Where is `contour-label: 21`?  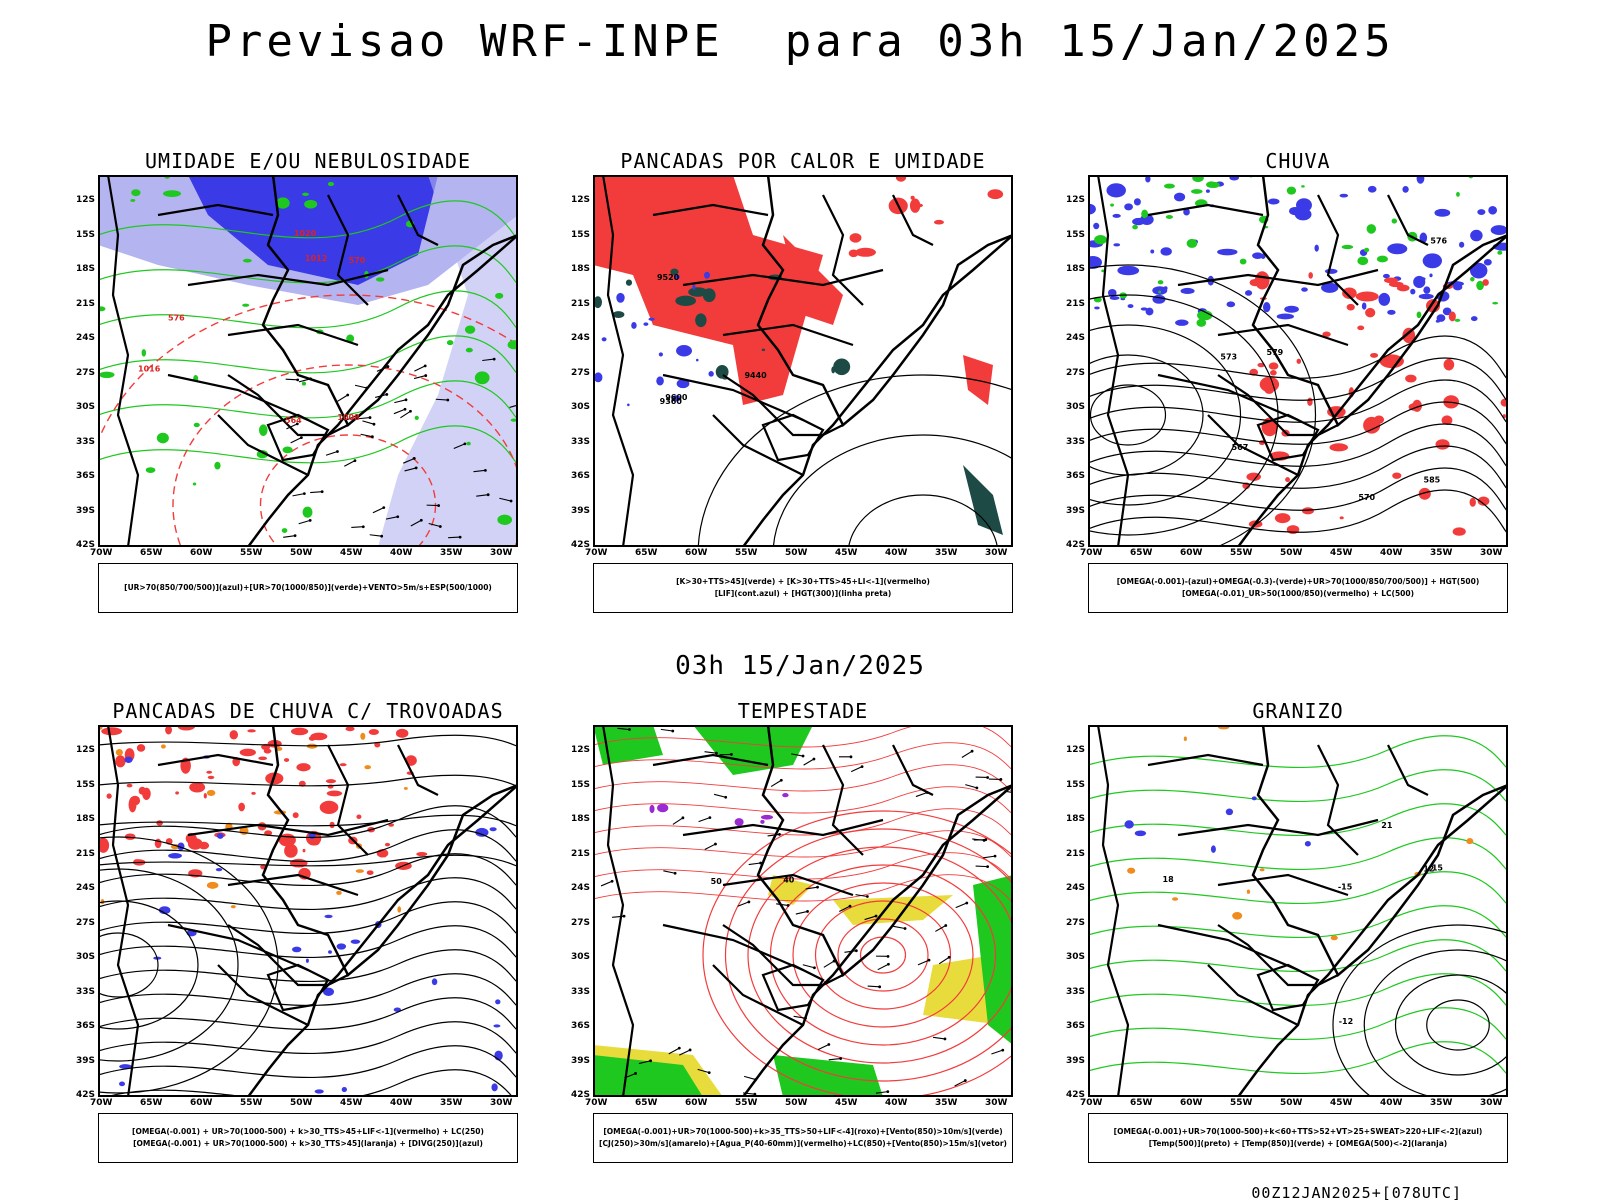 contour-label: 21 is located at coordinates (1387, 825).